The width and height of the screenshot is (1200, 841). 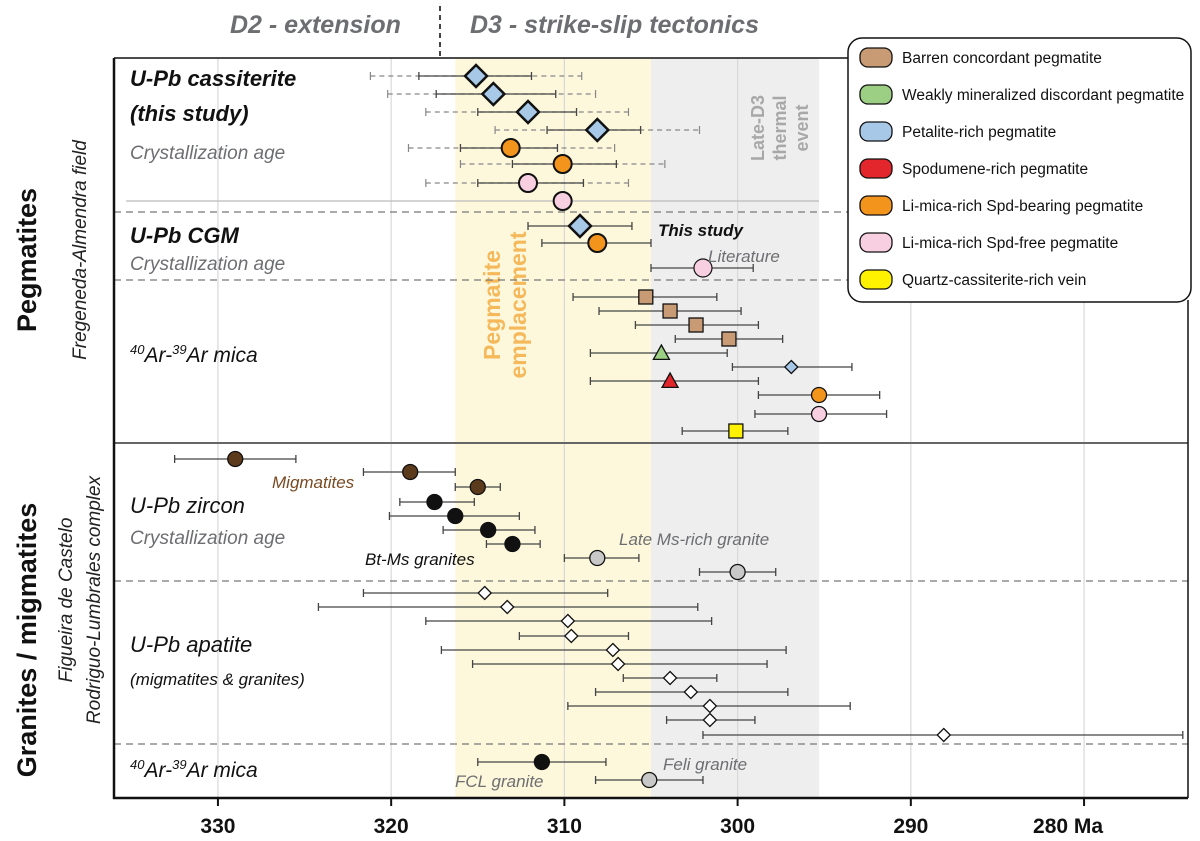 I want to click on label-cassiterite-sub: Crystallization age, so click(x=207, y=153).